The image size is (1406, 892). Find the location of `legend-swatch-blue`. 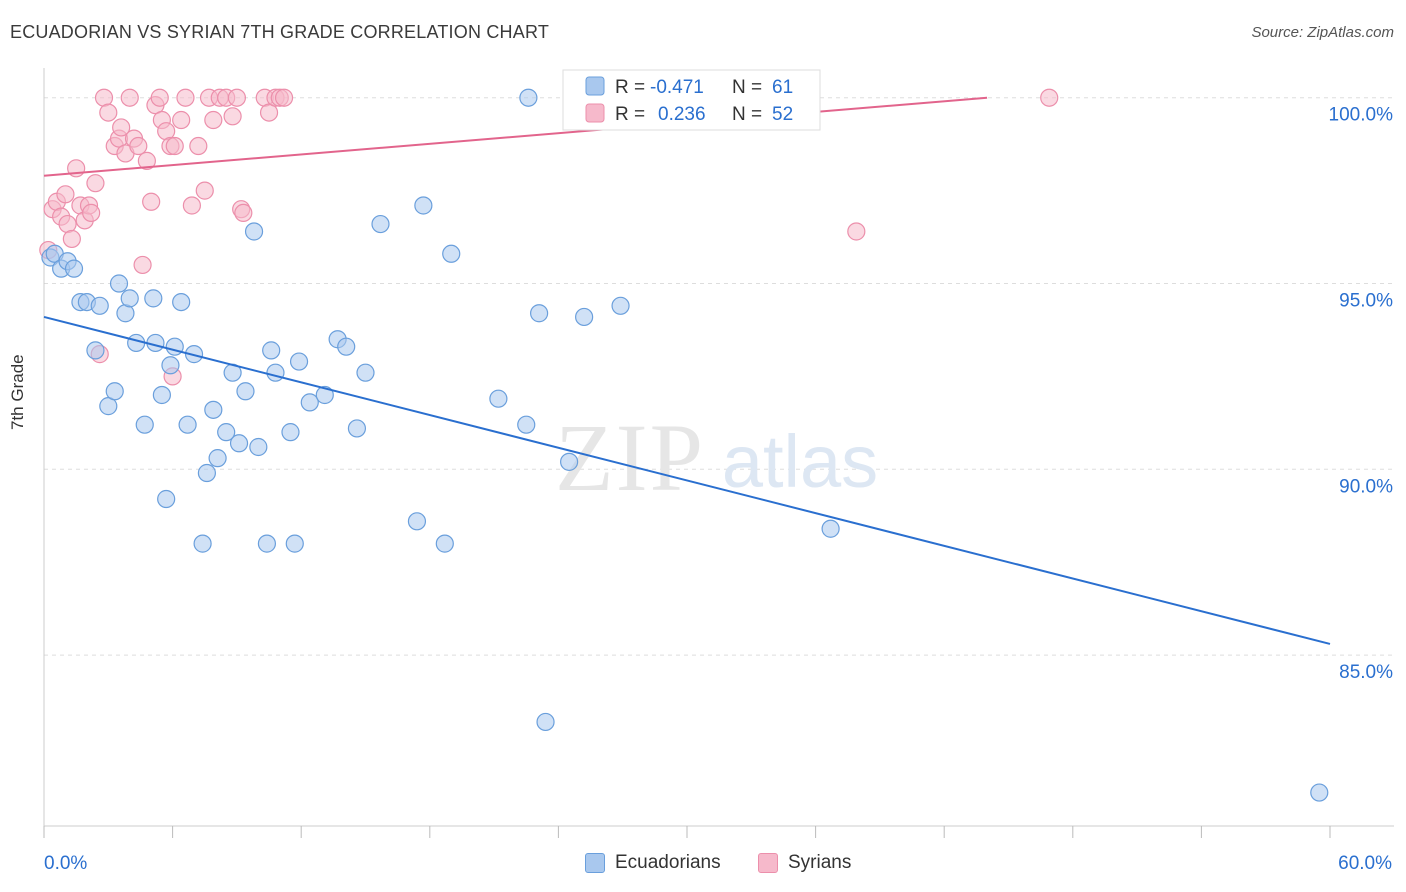

legend-swatch-blue is located at coordinates (595, 863).